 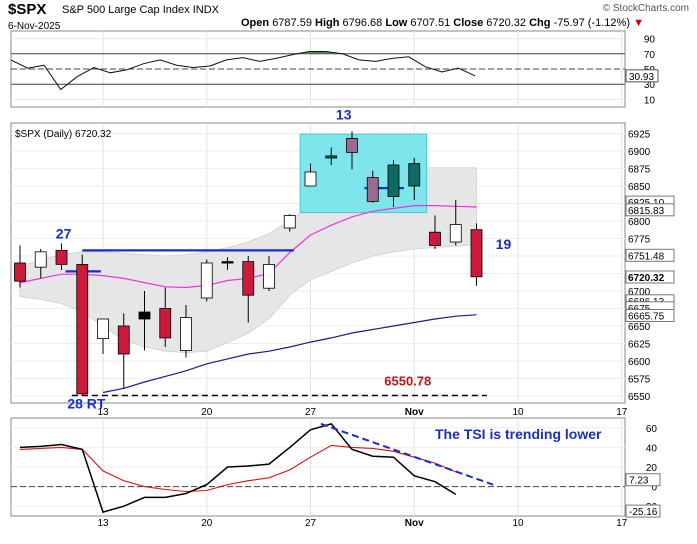 What do you see at coordinates (654, 488) in the screenshot?
I see `tsi-tick-label: 0` at bounding box center [654, 488].